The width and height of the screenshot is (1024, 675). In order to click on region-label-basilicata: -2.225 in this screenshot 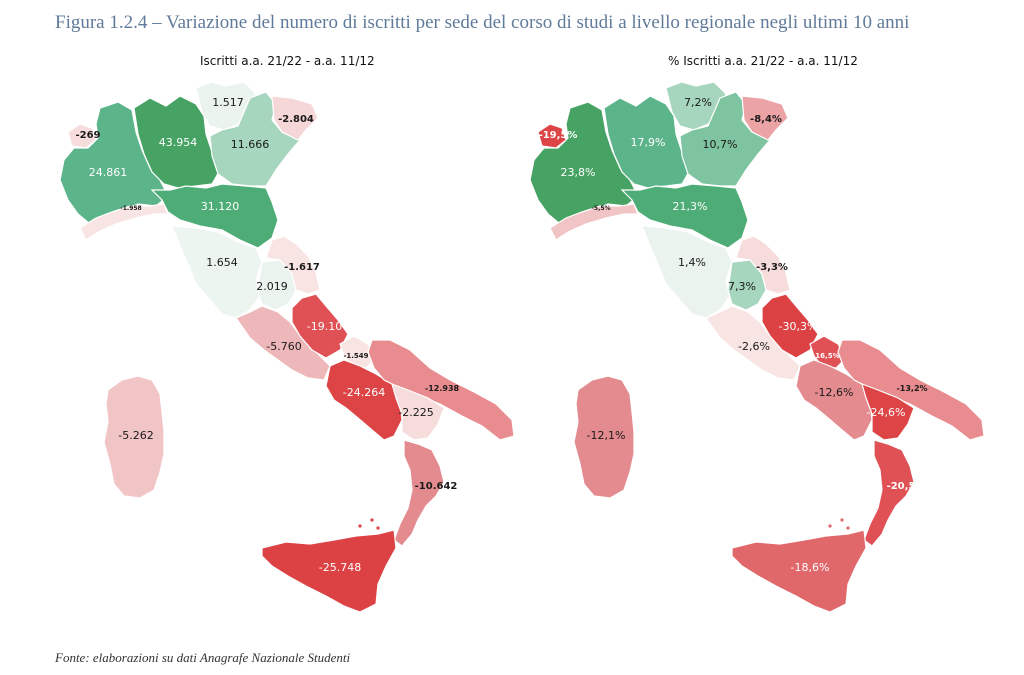, I will do `click(415, 412)`.